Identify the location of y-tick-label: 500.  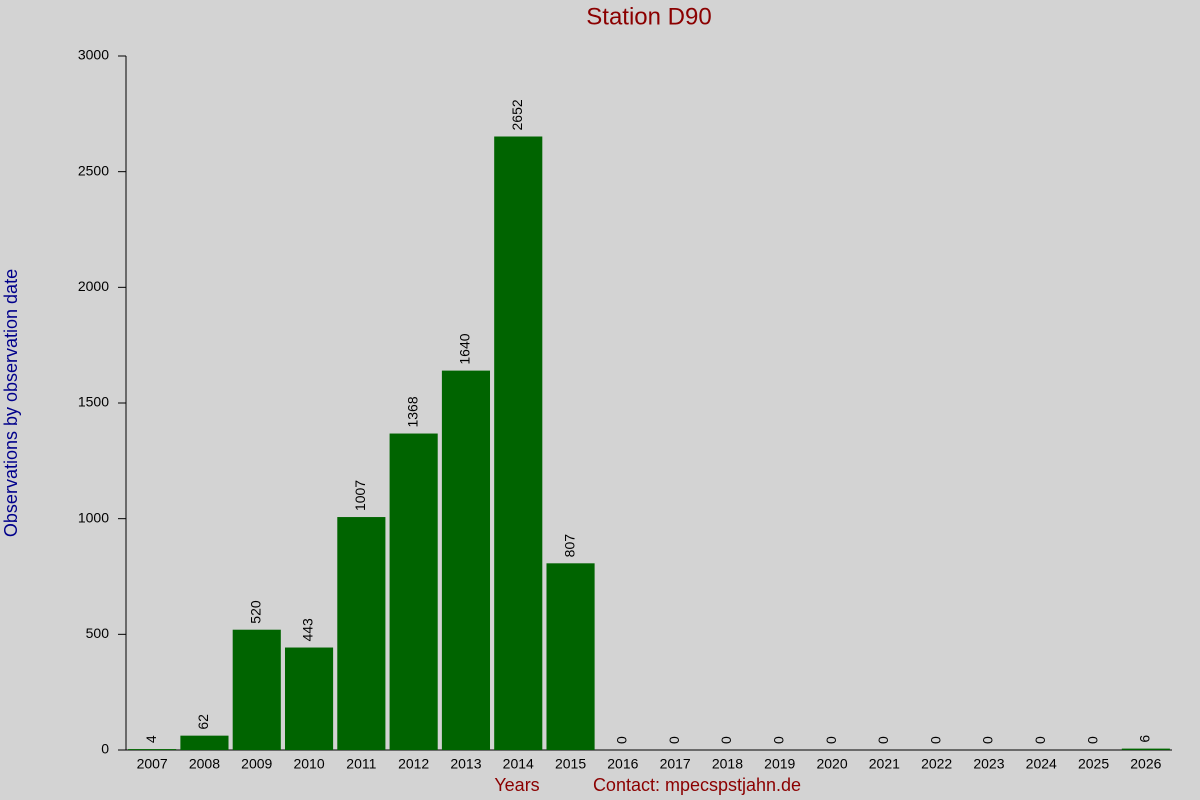
(98, 633).